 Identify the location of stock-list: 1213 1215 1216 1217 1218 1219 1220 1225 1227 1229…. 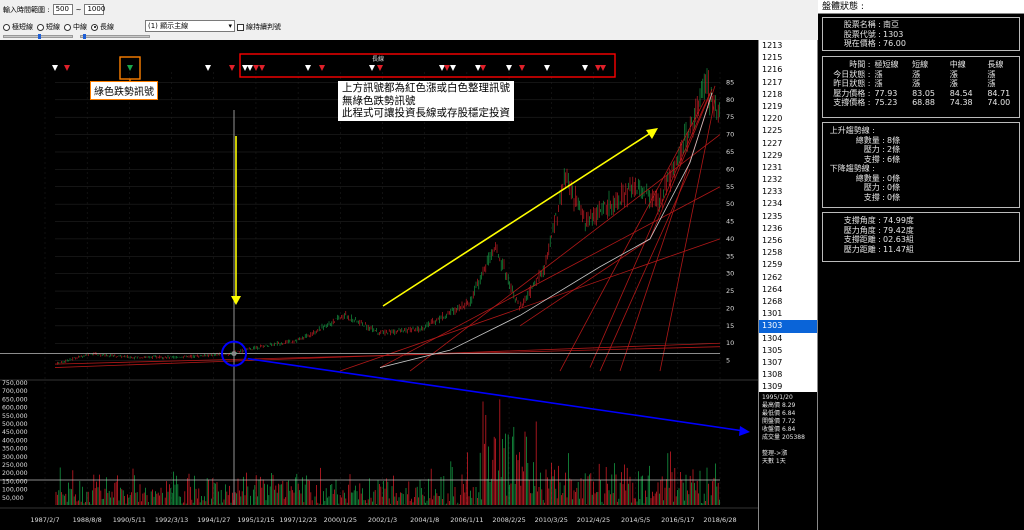
(788, 216).